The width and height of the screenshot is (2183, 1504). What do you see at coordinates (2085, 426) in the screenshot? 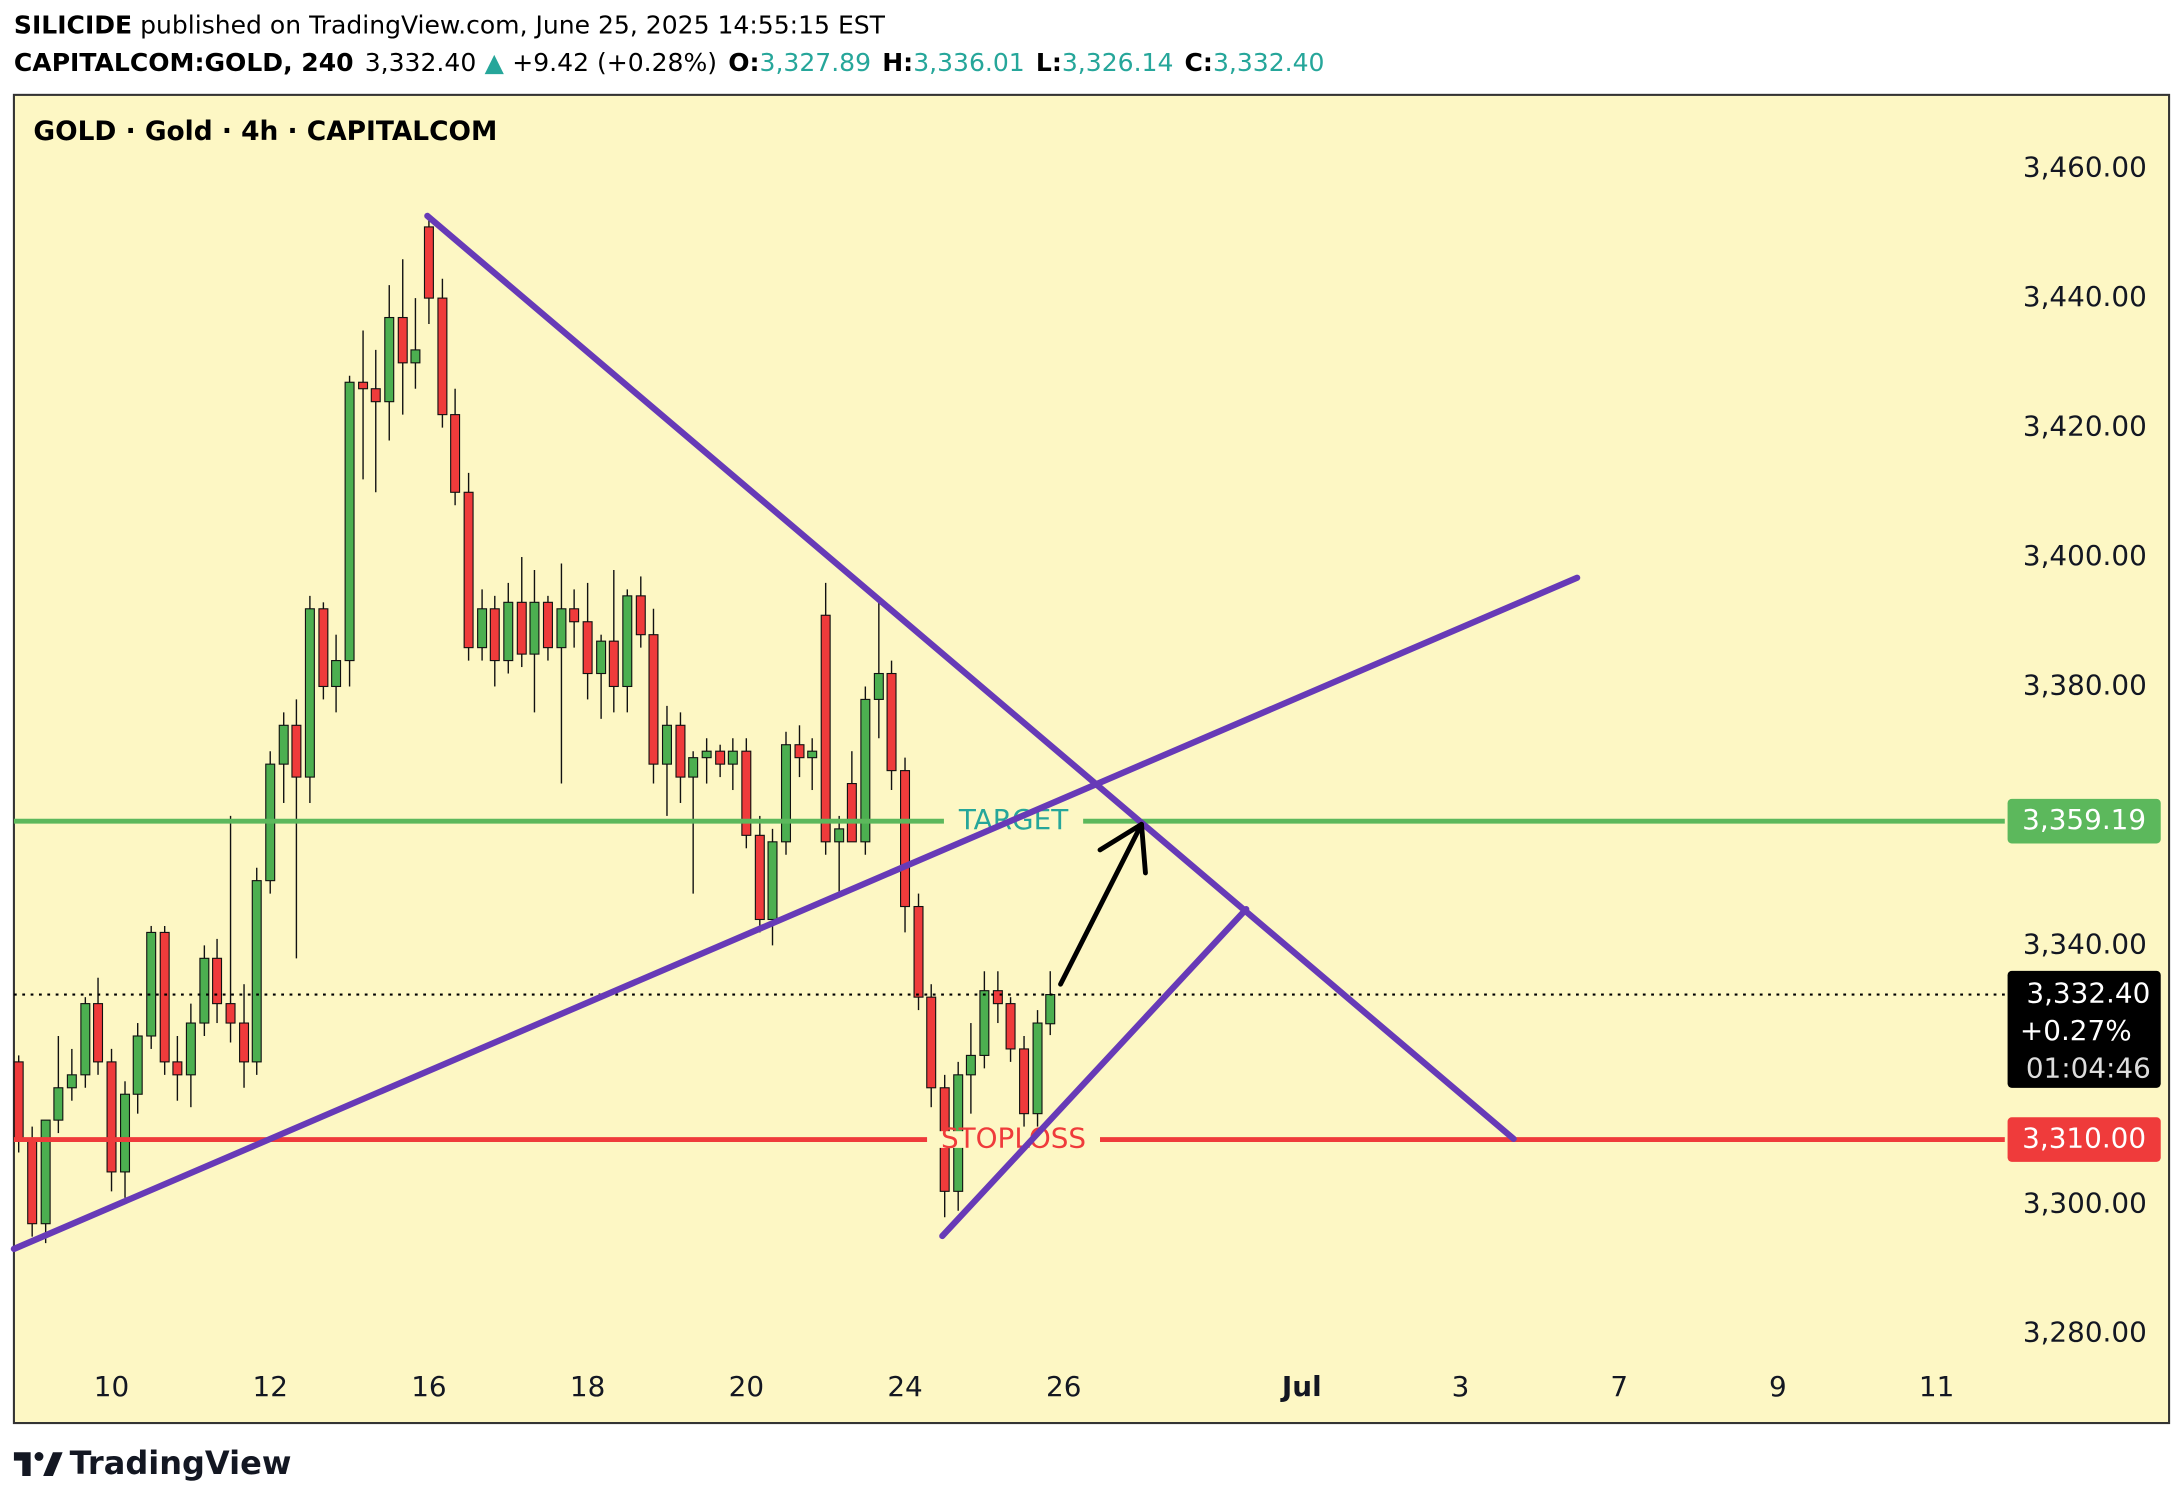
I see `y-tick-label: 3,420.00` at bounding box center [2085, 426].